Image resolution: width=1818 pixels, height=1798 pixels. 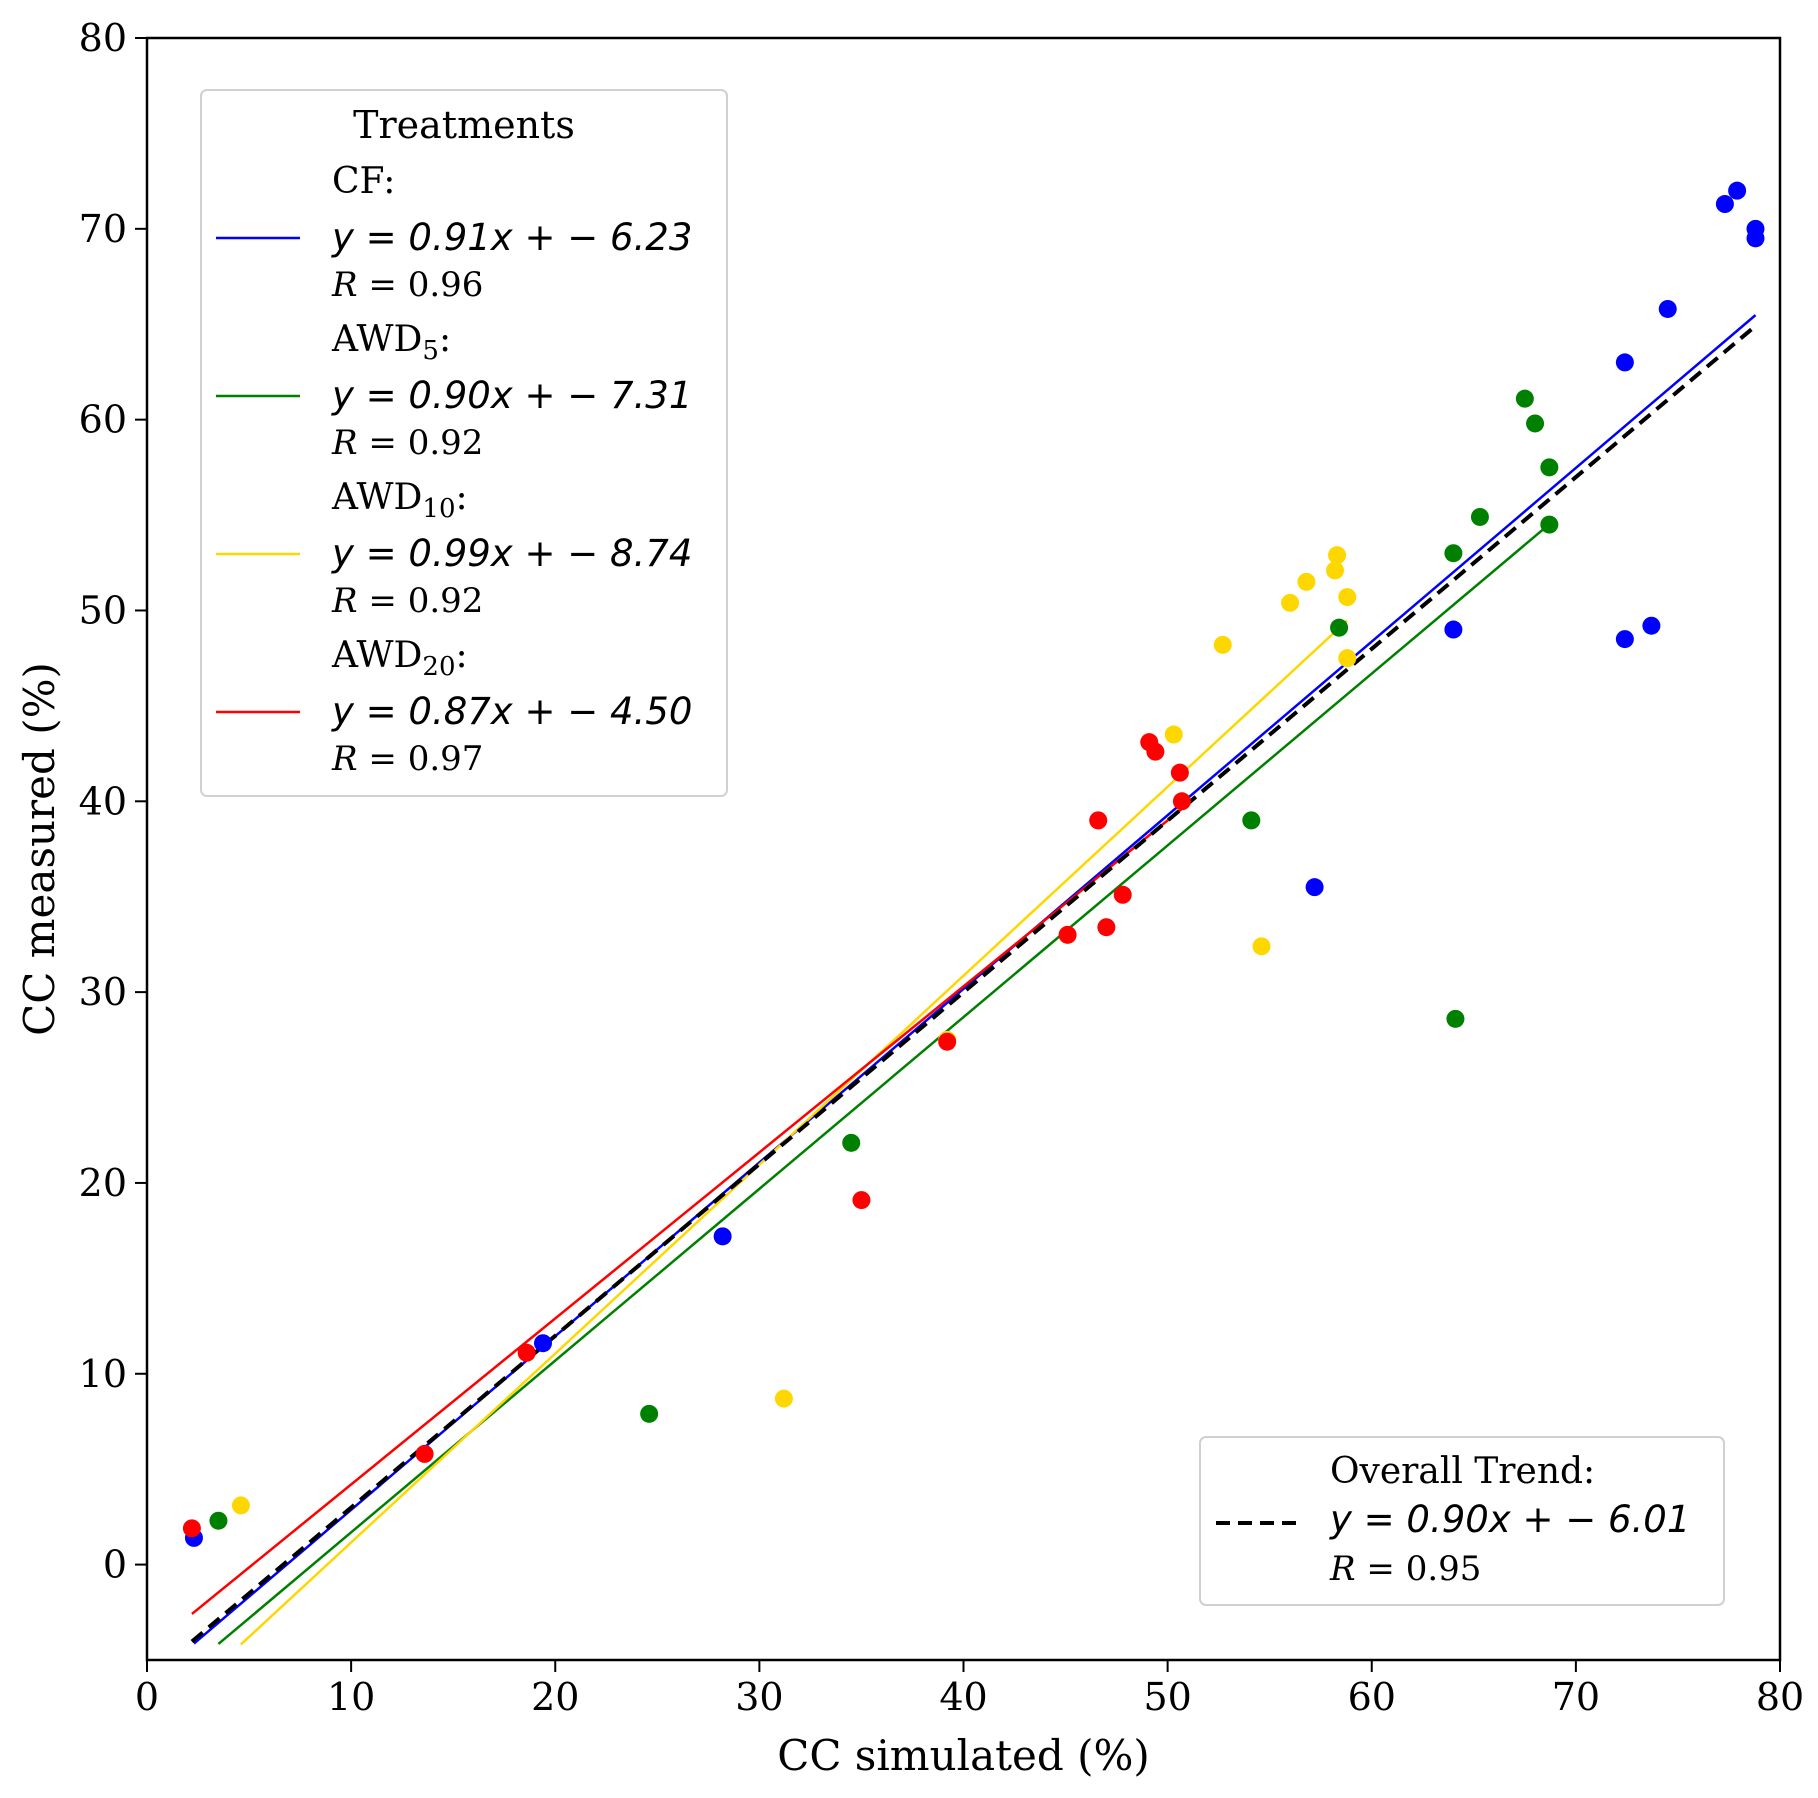 I want to click on y-tick-label: 0, so click(x=115, y=1565).